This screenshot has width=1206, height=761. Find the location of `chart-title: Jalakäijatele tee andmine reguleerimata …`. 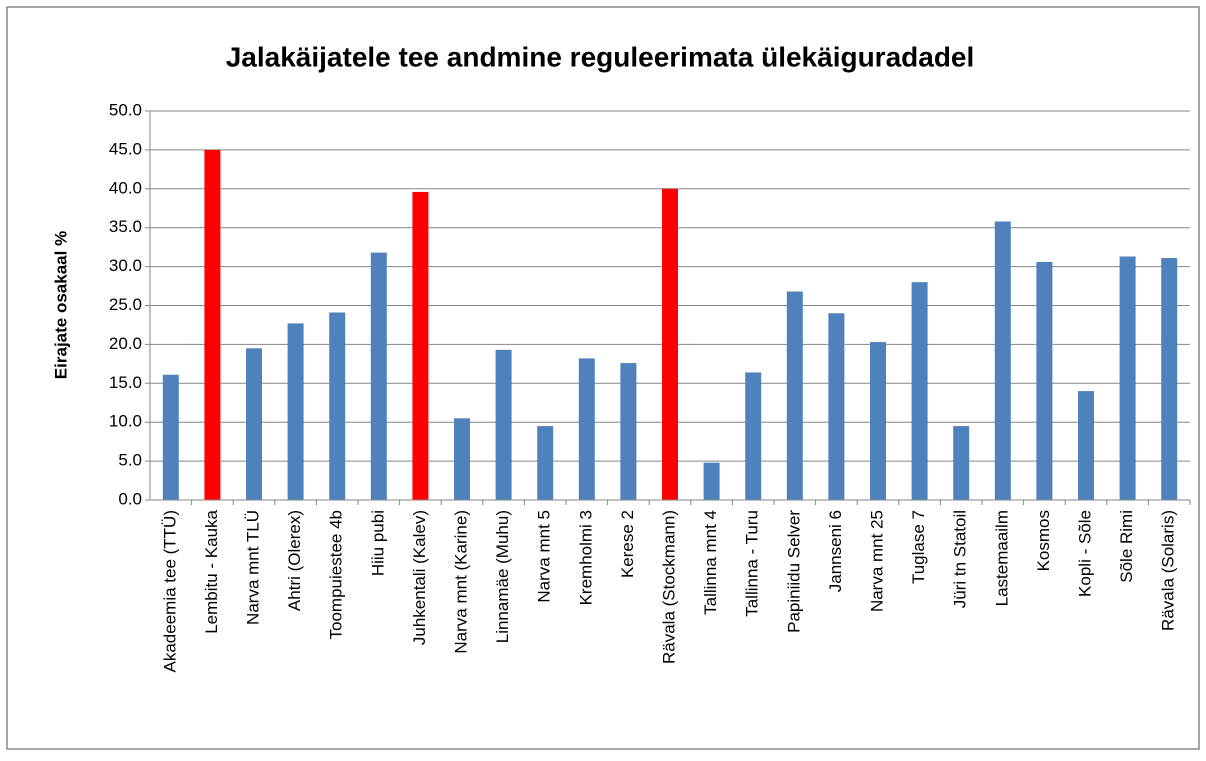

chart-title: Jalakäijatele tee andmine reguleerimata … is located at coordinates (600, 56).